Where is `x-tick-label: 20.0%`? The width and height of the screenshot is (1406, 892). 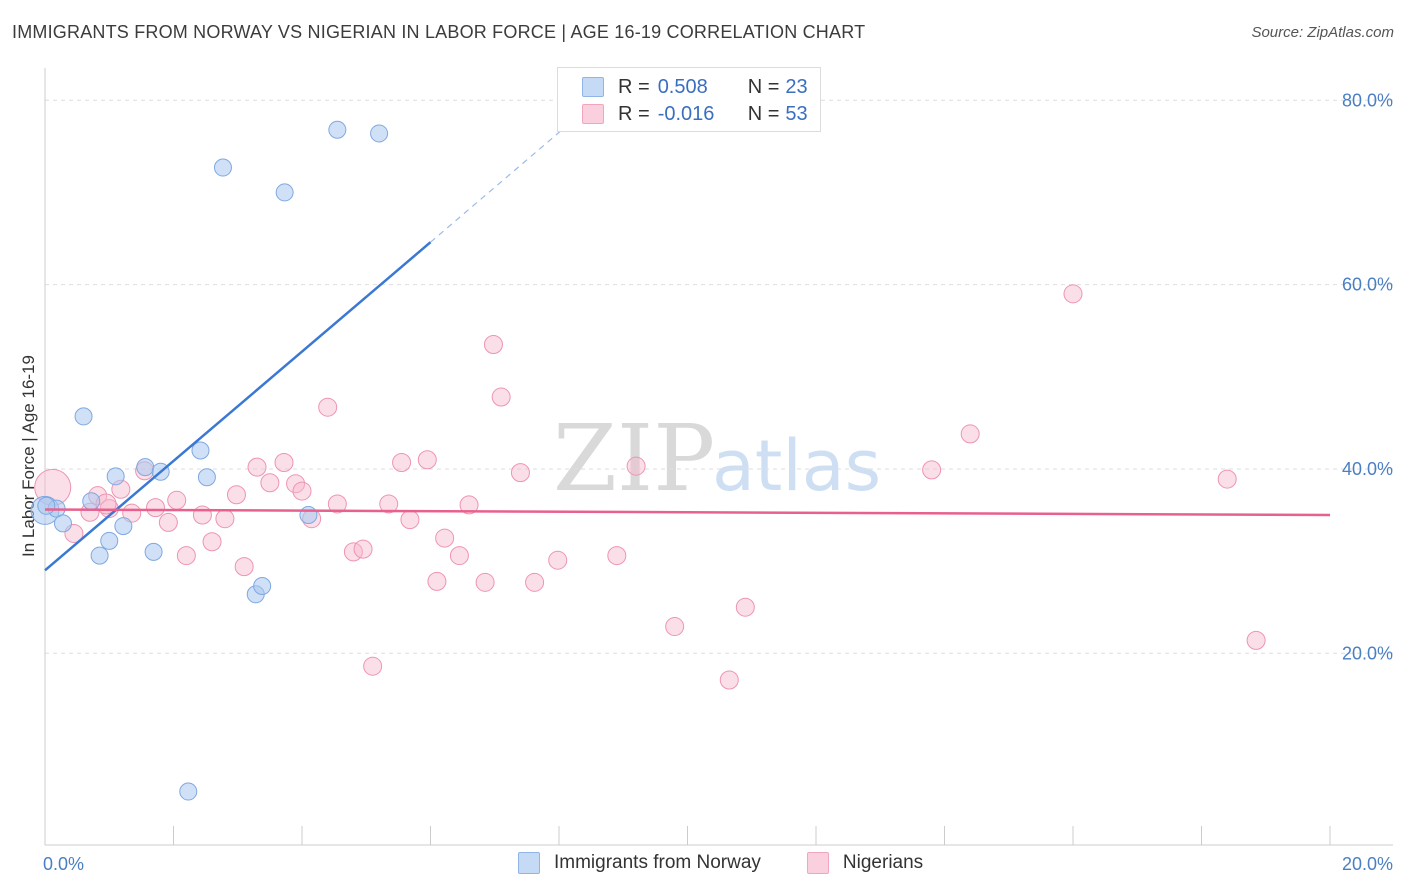 x-tick-label: 20.0% is located at coordinates (1367, 864).